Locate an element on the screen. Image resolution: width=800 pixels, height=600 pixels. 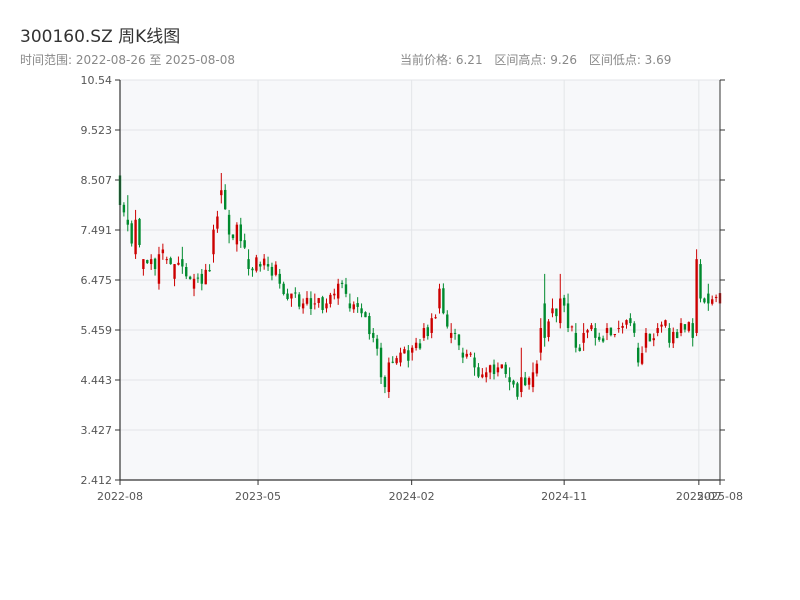
x-tick-label: 2022-08 is located at coordinates (120, 496).